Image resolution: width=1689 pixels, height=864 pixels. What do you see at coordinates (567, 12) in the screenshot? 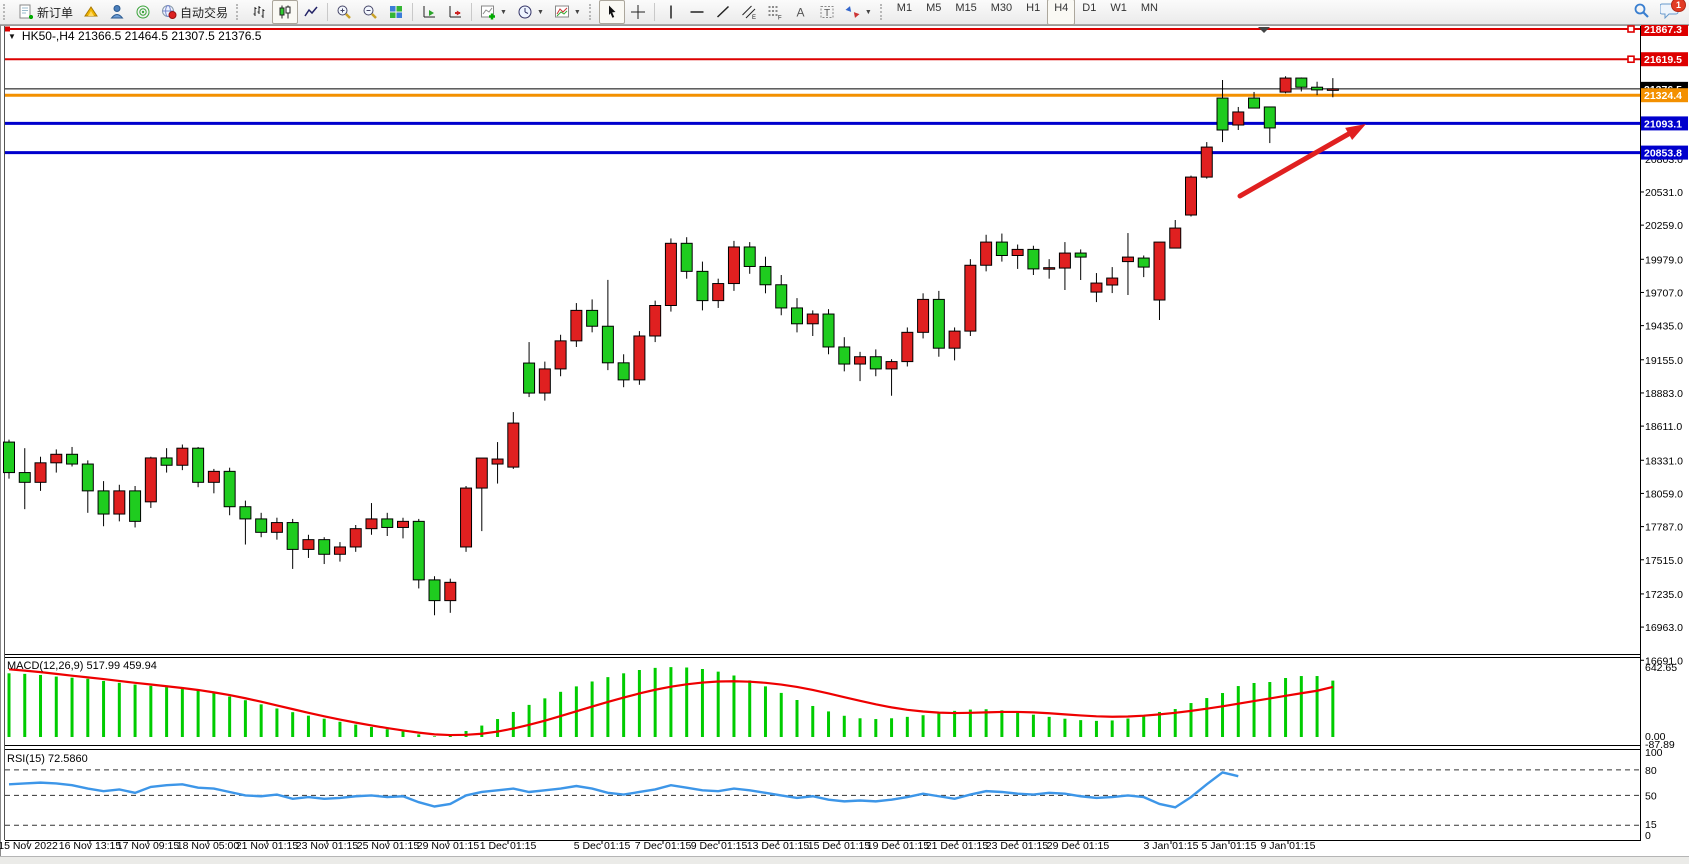
I see `templates-button: ▼` at bounding box center [567, 12].